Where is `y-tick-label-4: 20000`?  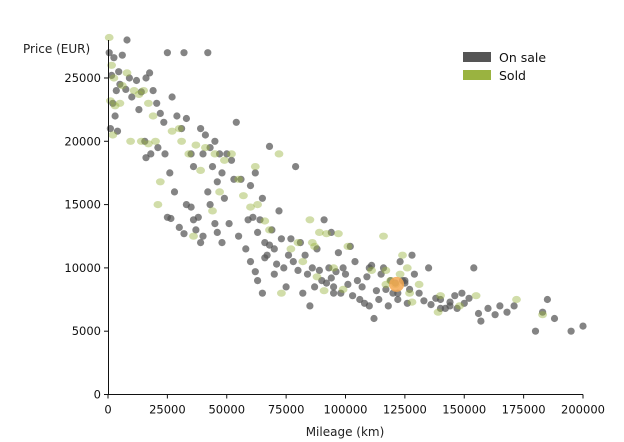 y-tick-label-4: 20000 is located at coordinates (82, 141).